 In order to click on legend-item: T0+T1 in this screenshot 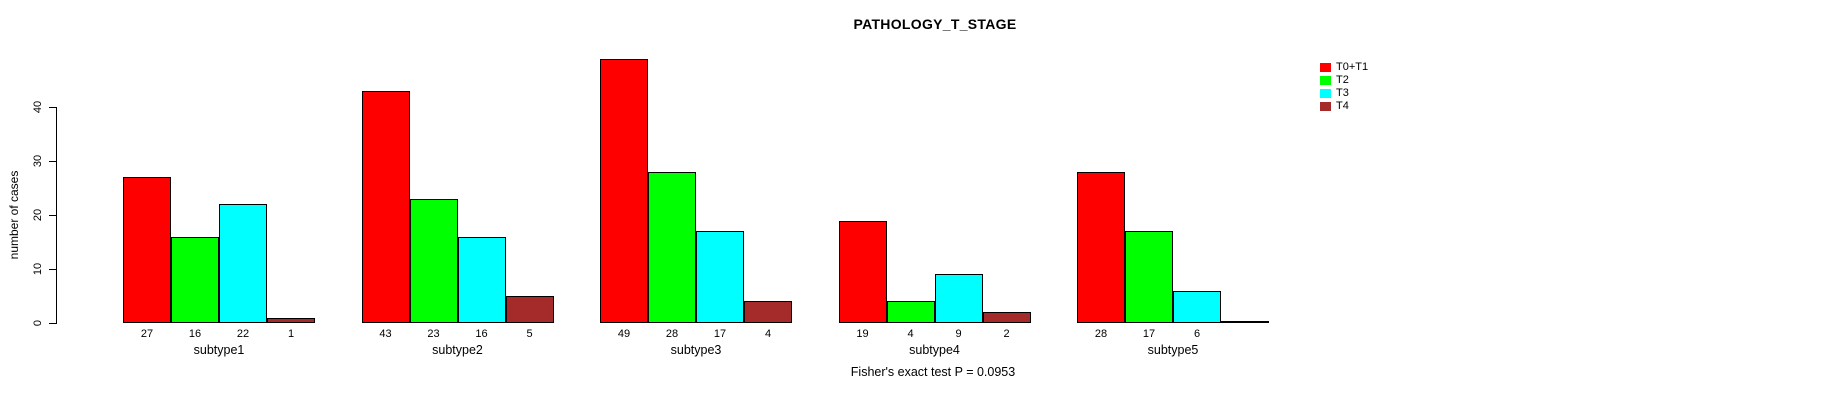, I will do `click(1344, 67)`.